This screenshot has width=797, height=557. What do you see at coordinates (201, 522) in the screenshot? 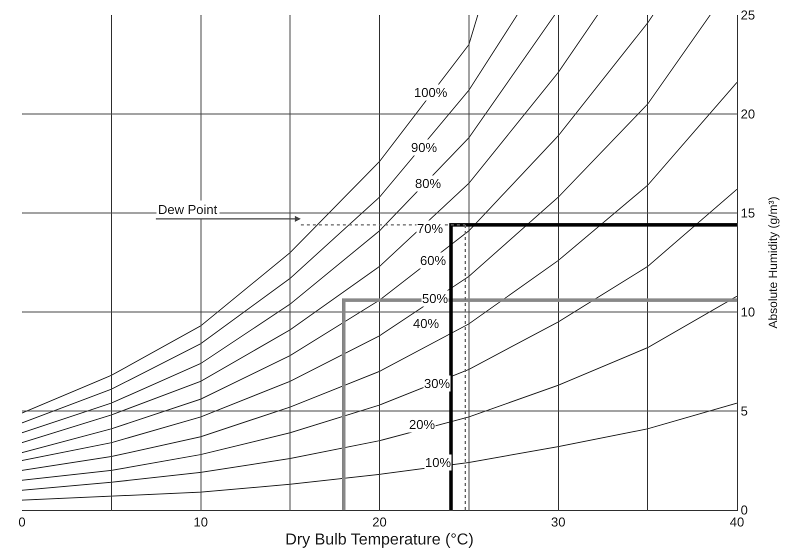
I see `x-tick-label: 10` at bounding box center [201, 522].